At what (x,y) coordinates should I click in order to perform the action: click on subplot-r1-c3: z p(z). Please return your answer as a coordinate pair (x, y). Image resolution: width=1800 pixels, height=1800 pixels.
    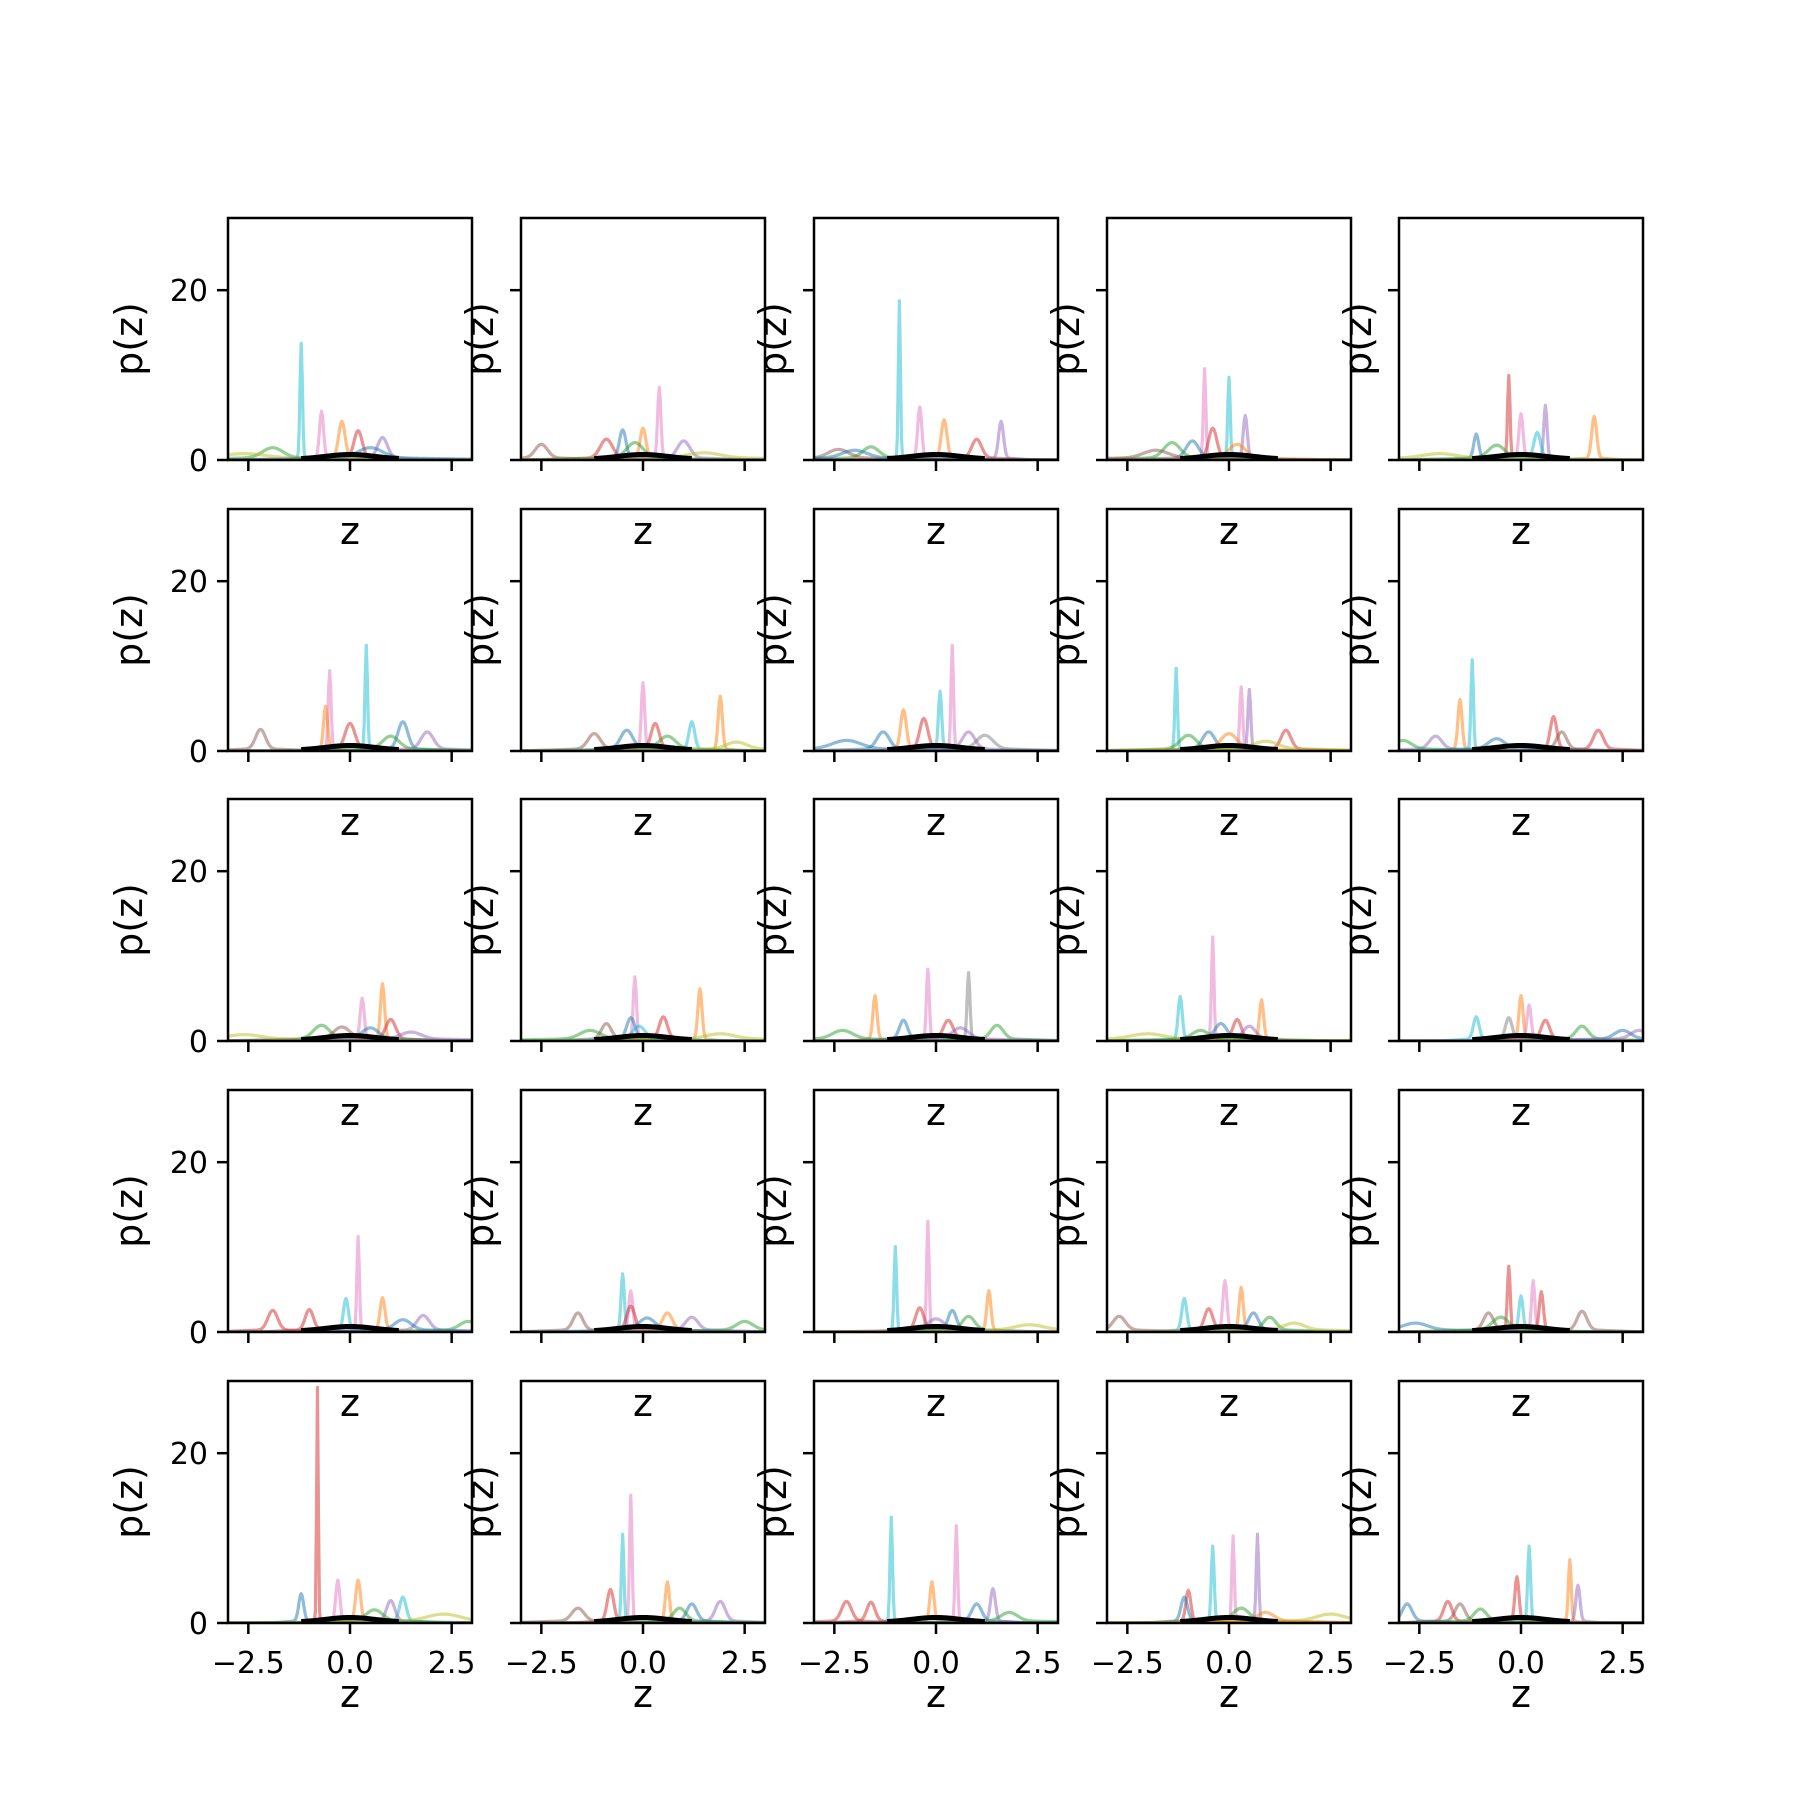
    Looking at the image, I should click on (905, 384).